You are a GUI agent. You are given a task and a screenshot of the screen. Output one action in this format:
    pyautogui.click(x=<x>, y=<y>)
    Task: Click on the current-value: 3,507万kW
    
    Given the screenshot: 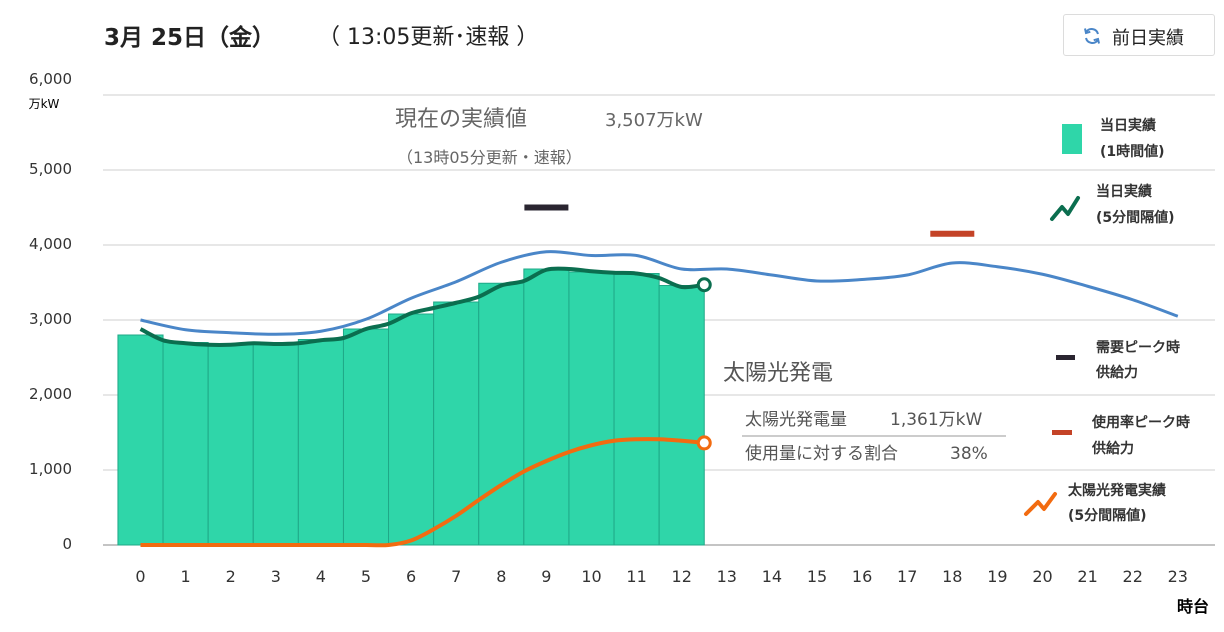 What is the action you would take?
    pyautogui.click(x=654, y=120)
    